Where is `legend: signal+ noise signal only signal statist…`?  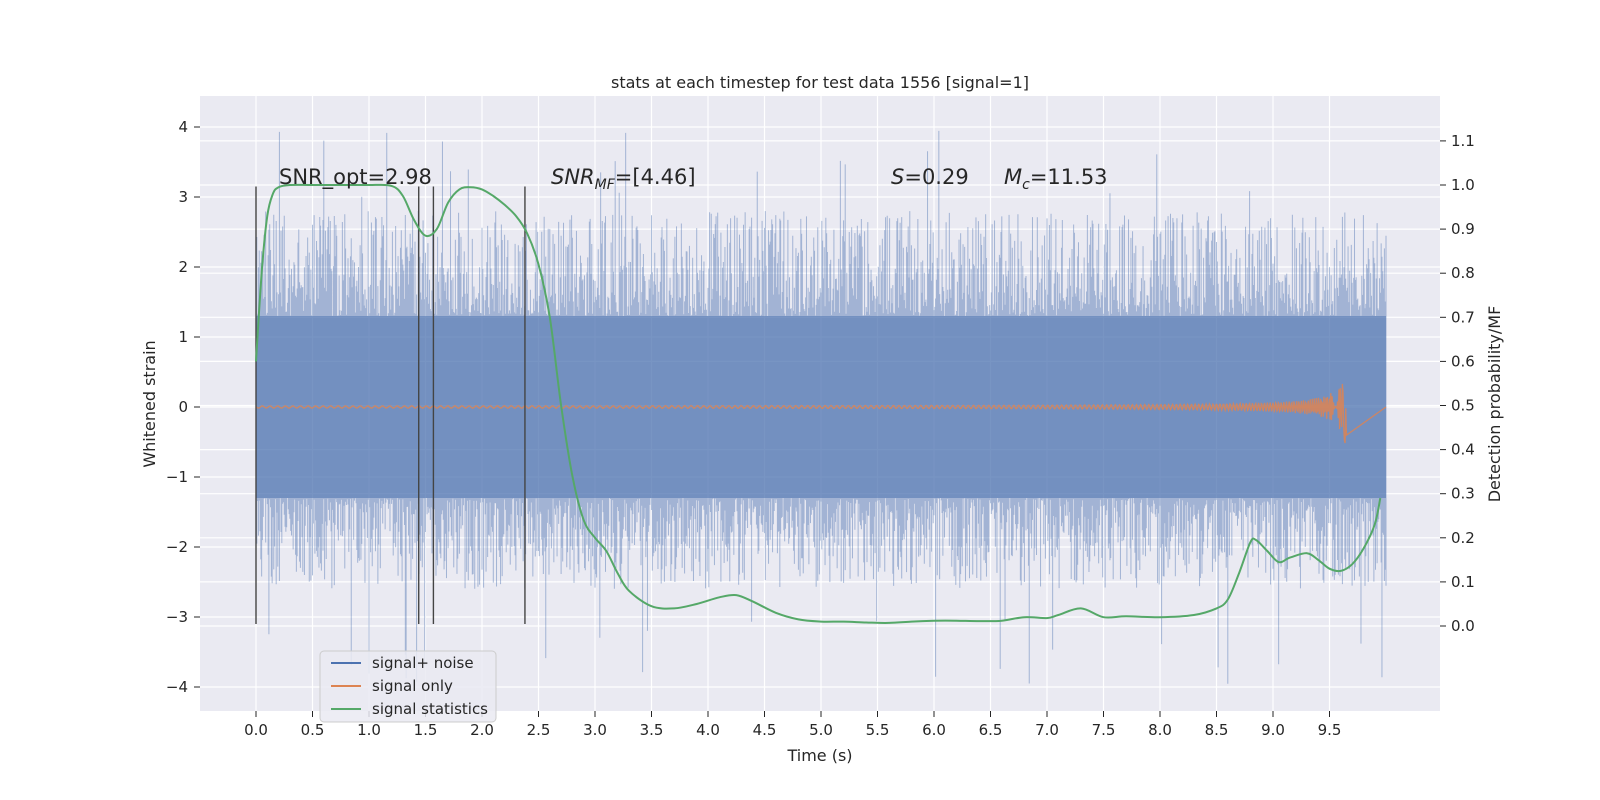
legend: signal+ noise signal only signal statist… is located at coordinates (408, 686).